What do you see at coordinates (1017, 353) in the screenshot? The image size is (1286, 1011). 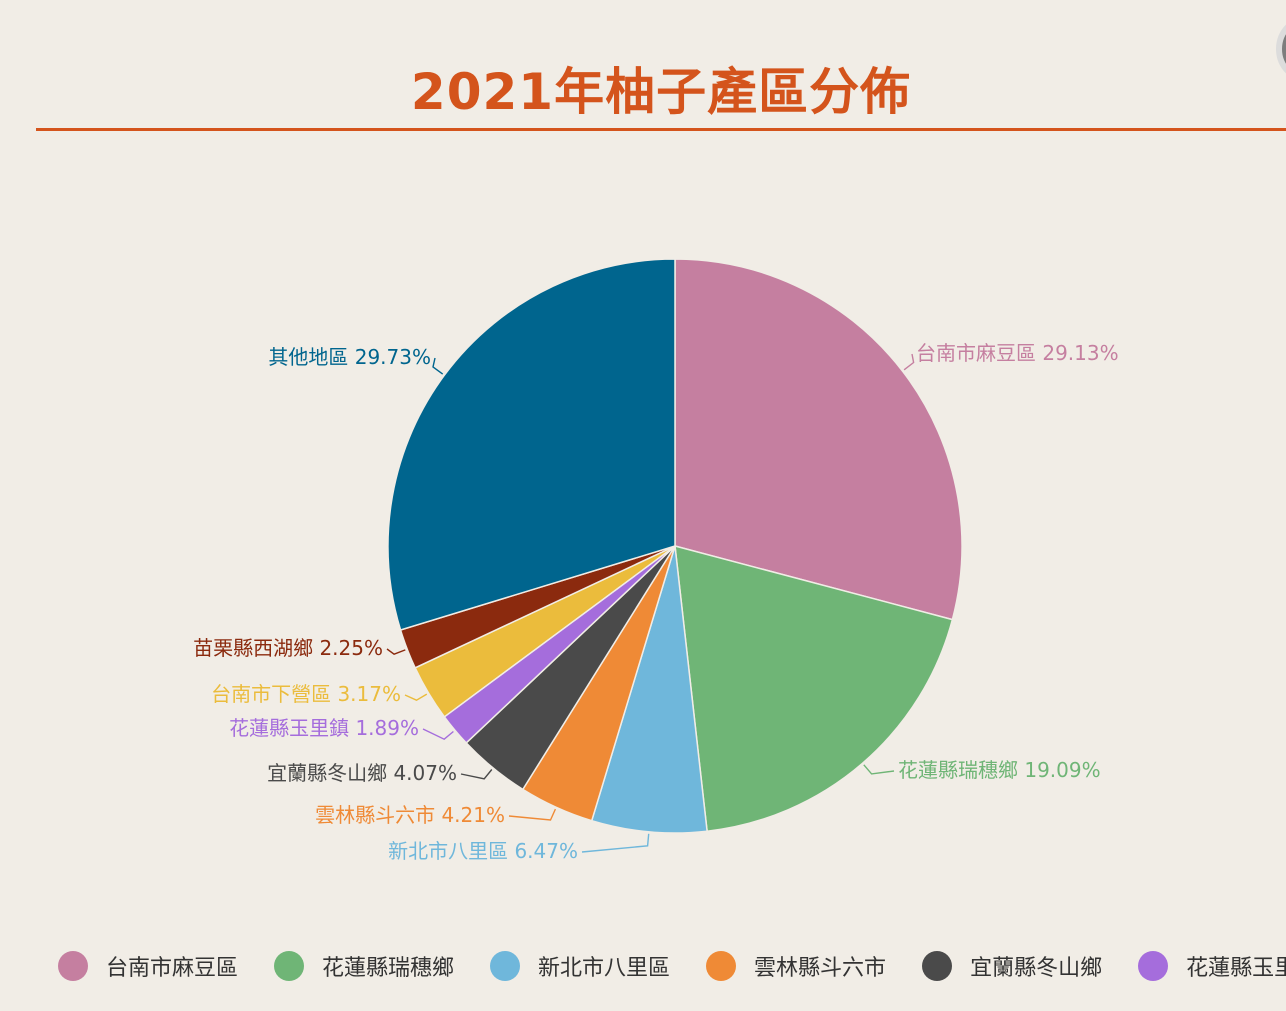 I see `slice-label: 台南市麻豆區 29.13%` at bounding box center [1017, 353].